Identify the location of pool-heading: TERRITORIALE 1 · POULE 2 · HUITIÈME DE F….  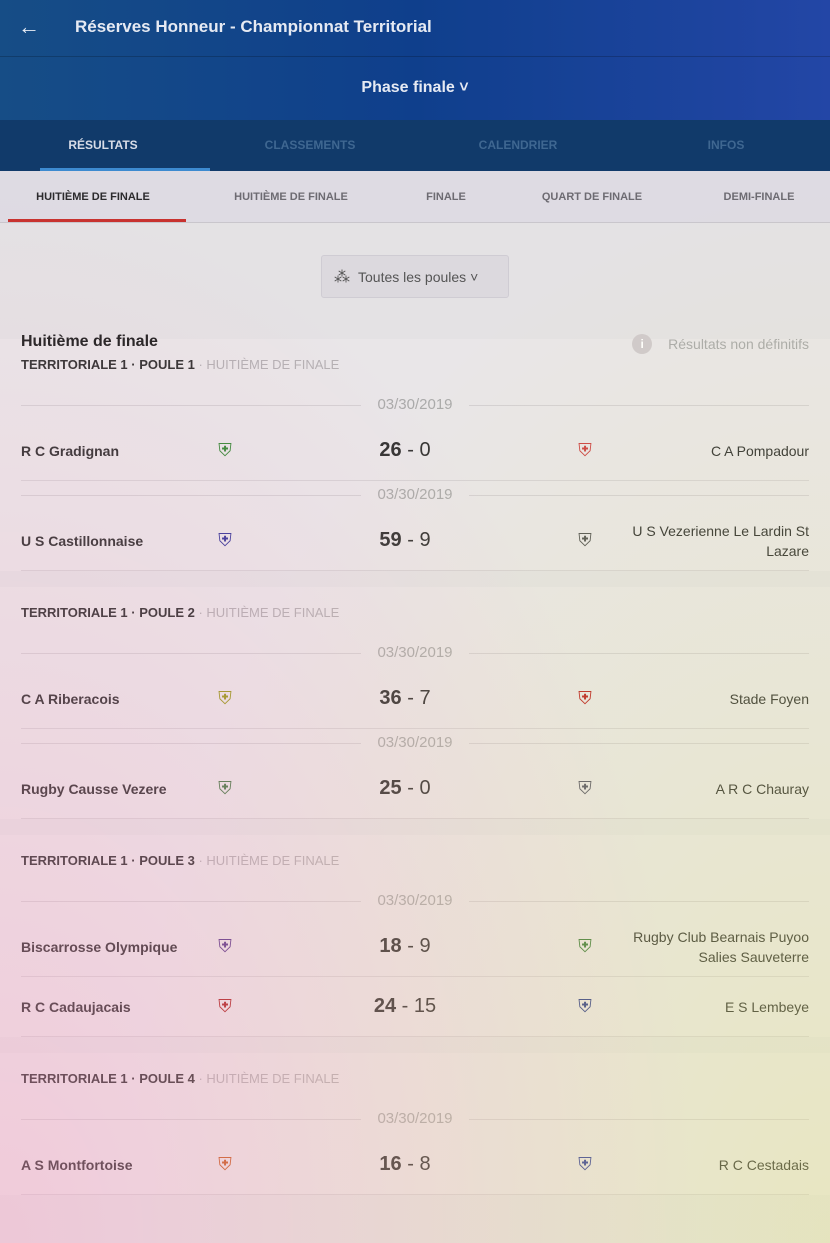
(180, 612).